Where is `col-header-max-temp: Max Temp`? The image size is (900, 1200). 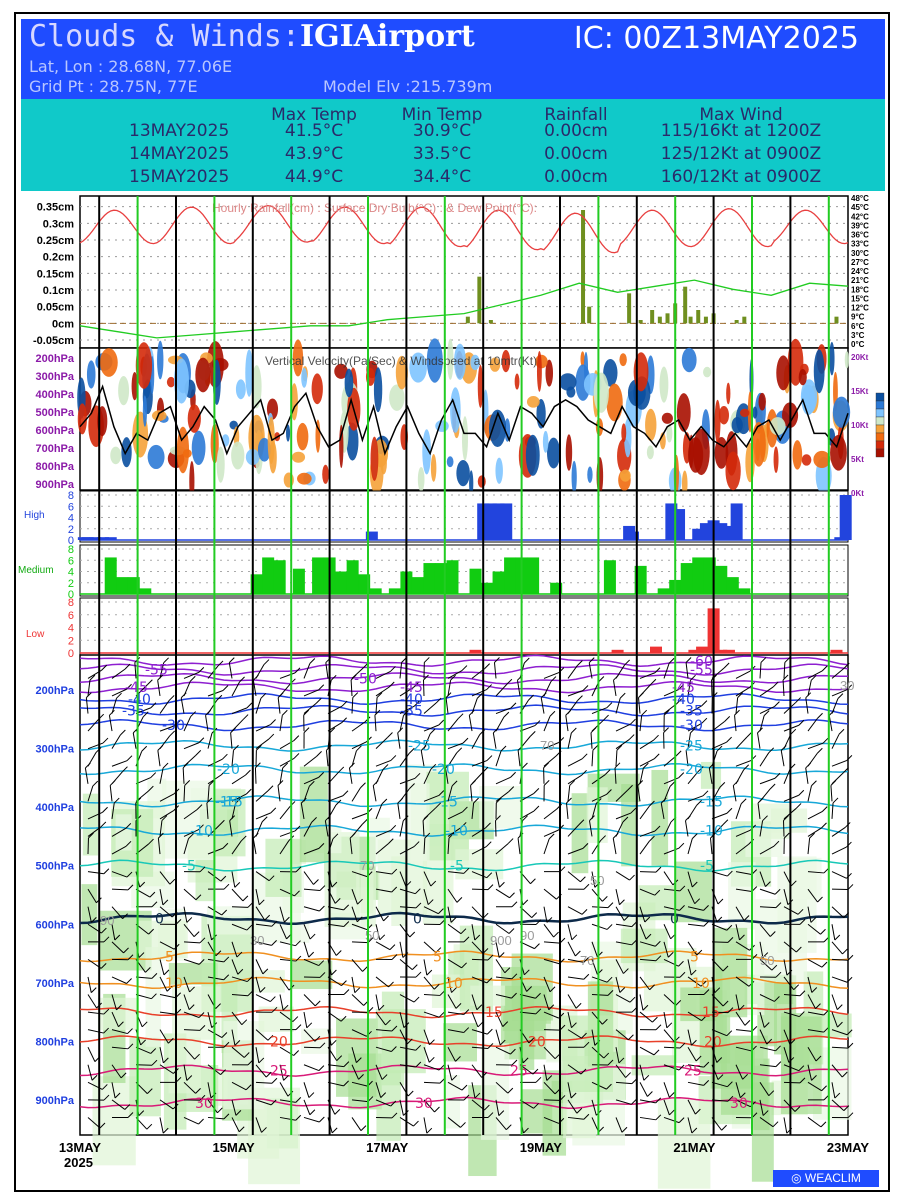 col-header-max-temp: Max Temp is located at coordinates (314, 115).